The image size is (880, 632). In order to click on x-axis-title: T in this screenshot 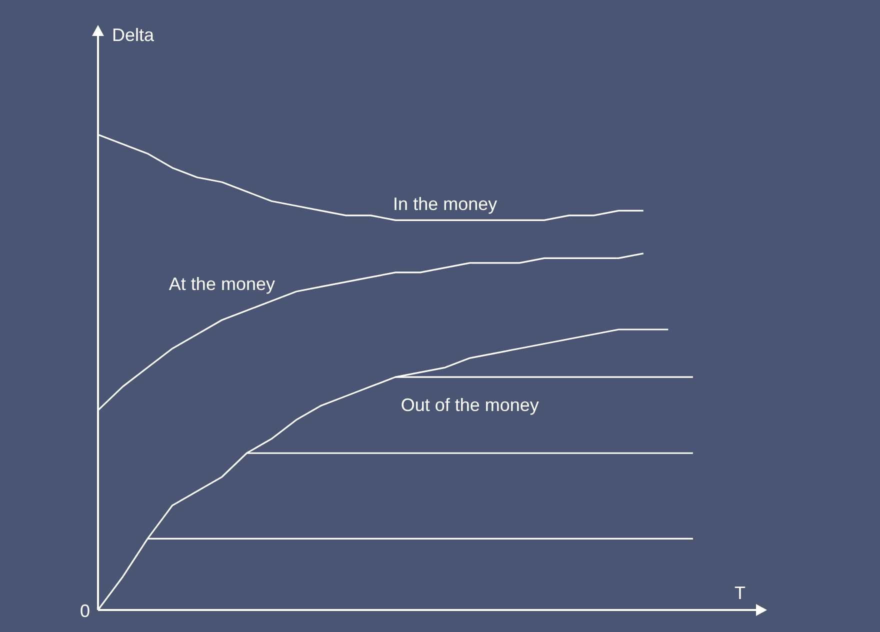, I will do `click(740, 592)`.